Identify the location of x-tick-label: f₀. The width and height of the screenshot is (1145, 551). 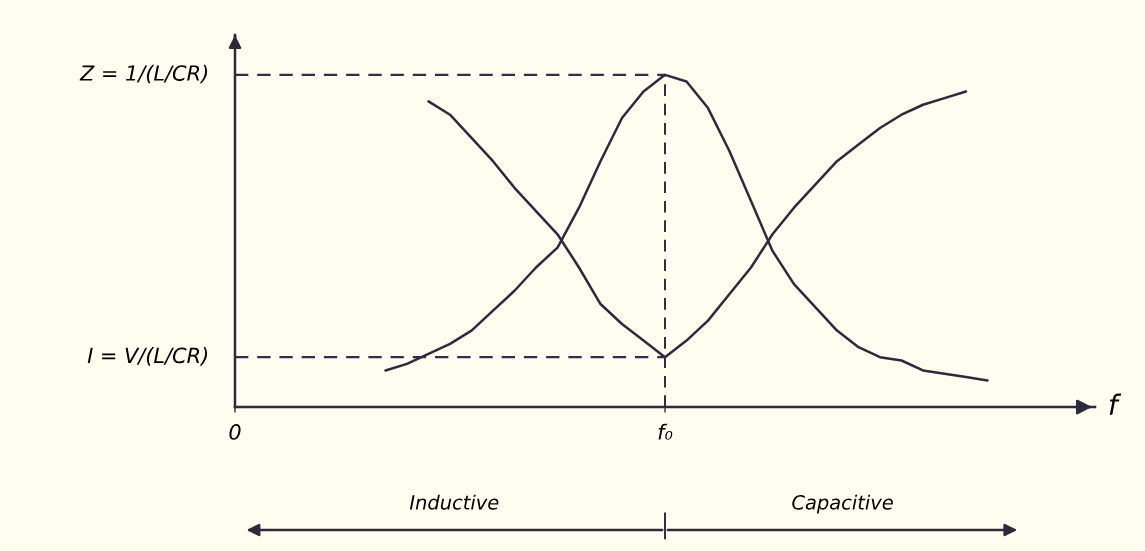
(665, 431).